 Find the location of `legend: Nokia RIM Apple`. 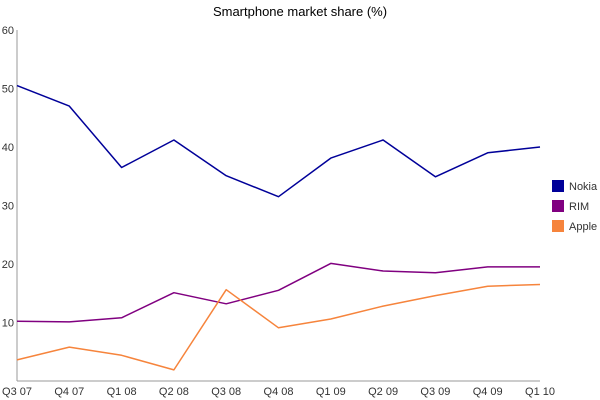

legend: Nokia RIM Apple is located at coordinates (575, 206).